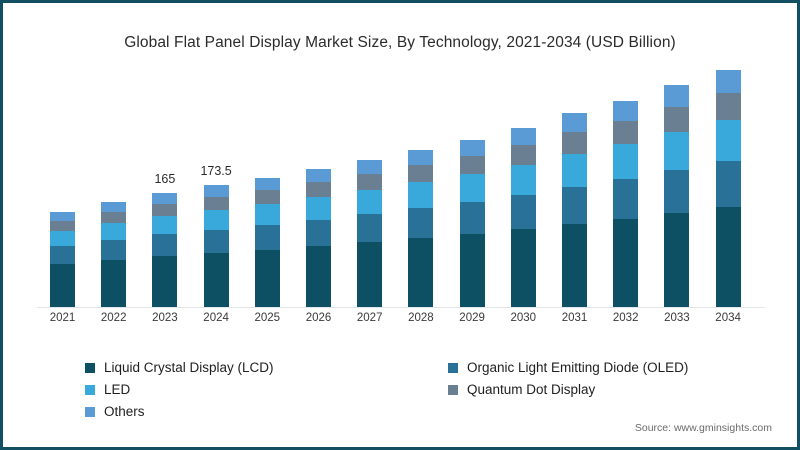 Image resolution: width=800 pixels, height=450 pixels. I want to click on legend-item-lcd: Liquid Crystal Display (LCD), so click(179, 367).